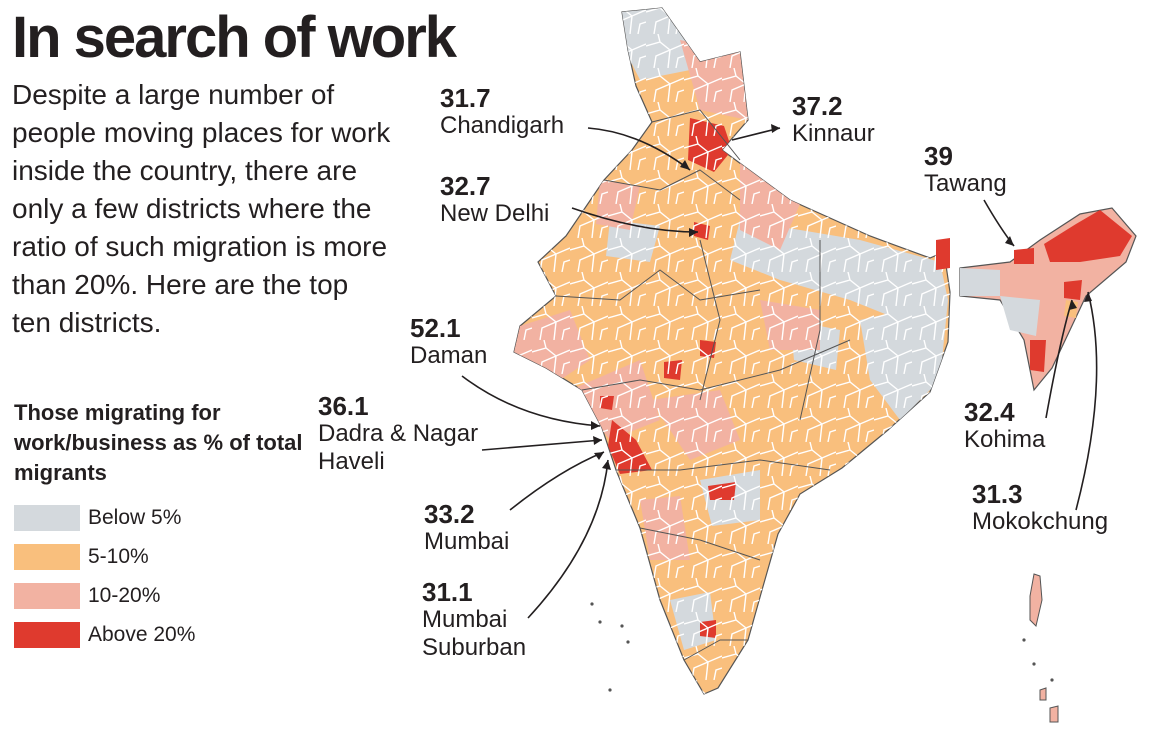  I want to click on legend-label: 5-10%, so click(118, 556).